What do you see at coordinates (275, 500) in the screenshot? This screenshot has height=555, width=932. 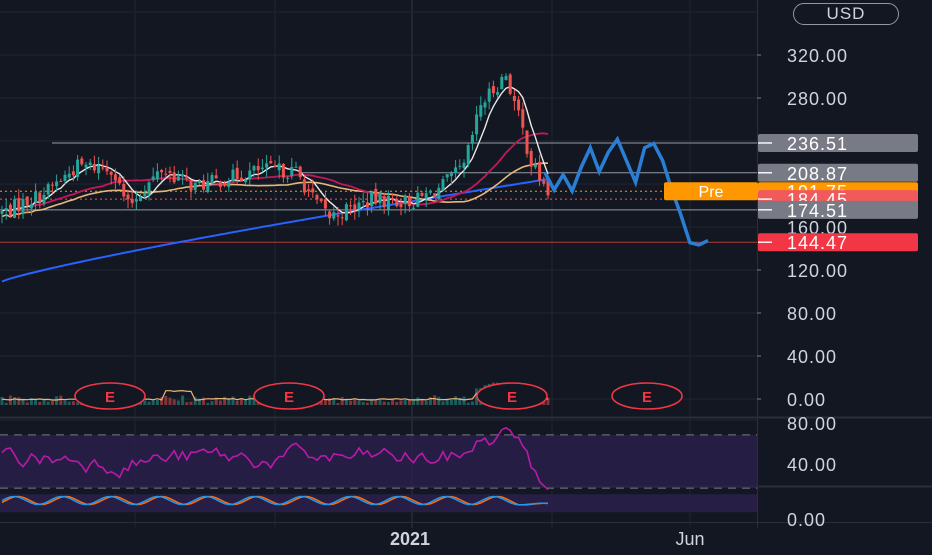 I see `stoch-k-line` at bounding box center [275, 500].